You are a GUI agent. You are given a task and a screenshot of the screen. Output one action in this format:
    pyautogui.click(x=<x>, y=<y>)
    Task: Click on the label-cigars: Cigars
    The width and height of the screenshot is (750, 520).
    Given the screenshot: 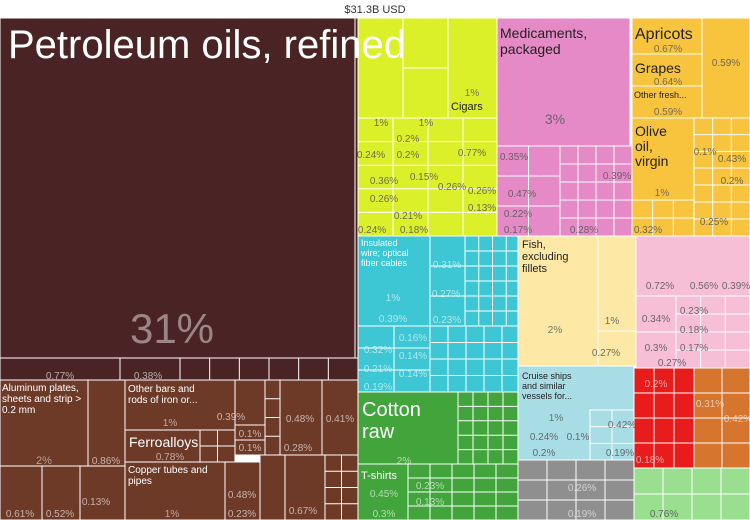 What is the action you would take?
    pyautogui.click(x=467, y=107)
    